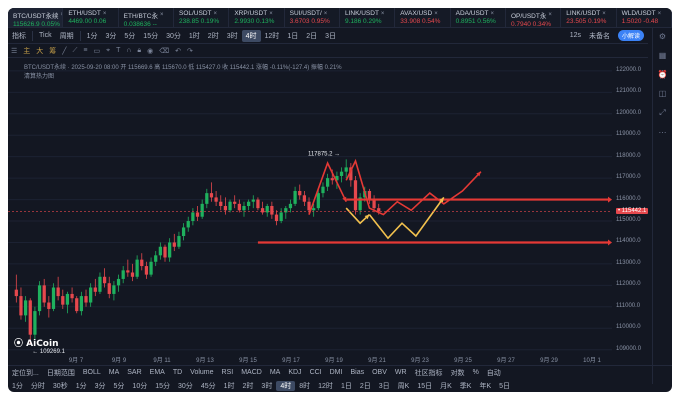  I want to click on period-item: 3分, so click(100, 386).